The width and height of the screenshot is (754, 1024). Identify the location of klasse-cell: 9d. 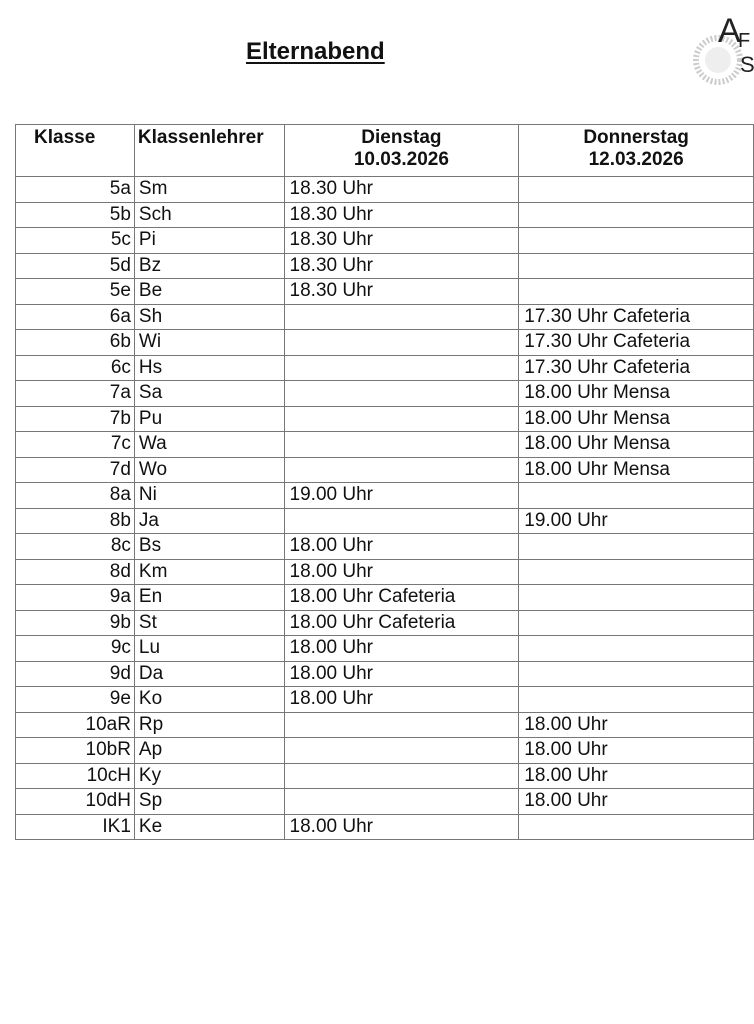
(75, 673).